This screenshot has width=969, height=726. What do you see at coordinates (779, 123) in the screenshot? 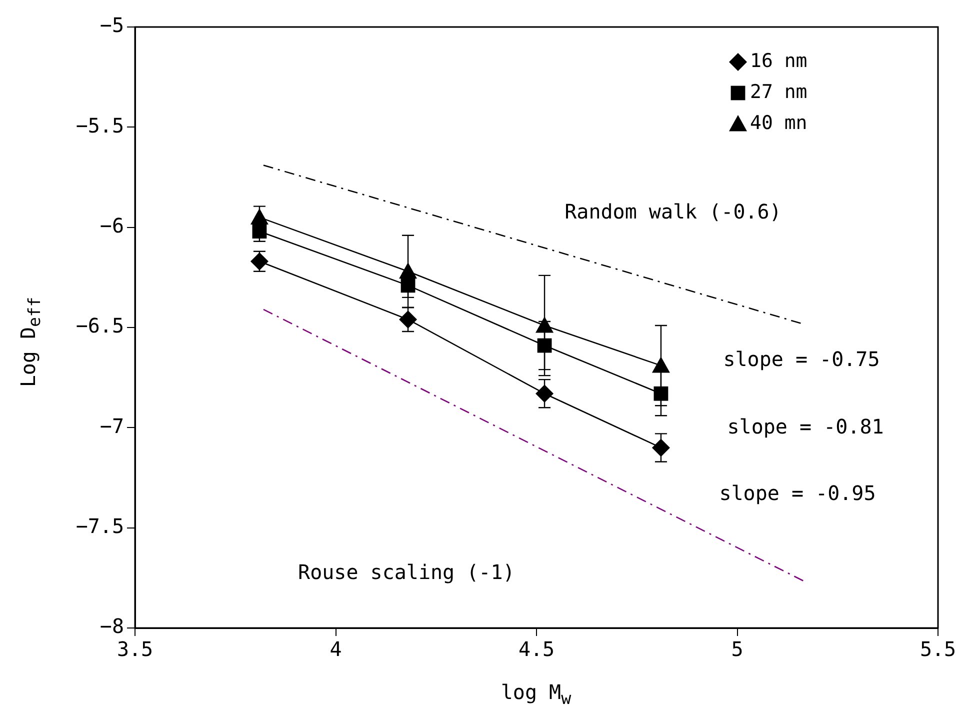
I see `legend-label: 40 mn` at bounding box center [779, 123].